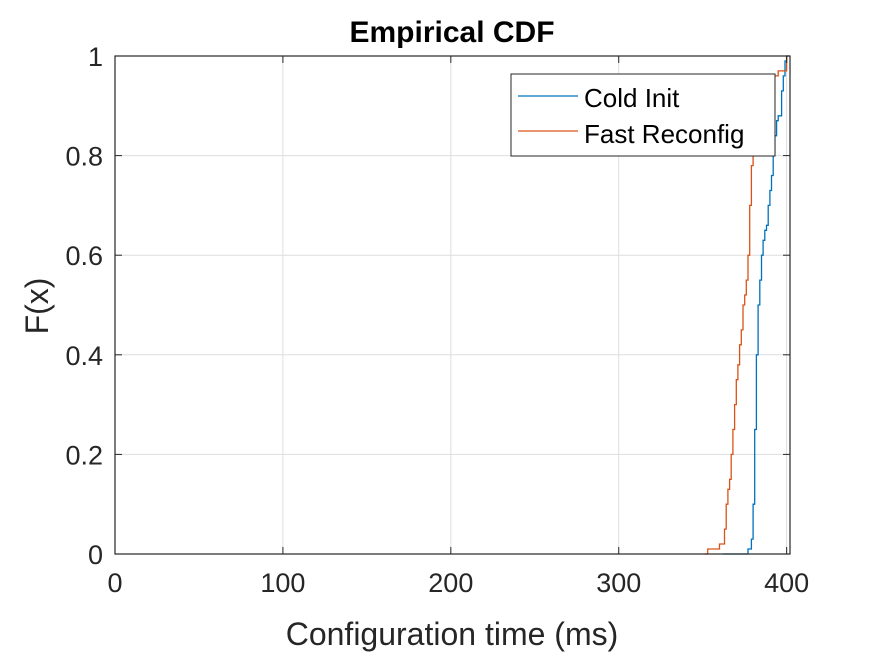  What do you see at coordinates (84, 256) in the screenshot?
I see `y-tick-label: 0.6` at bounding box center [84, 256].